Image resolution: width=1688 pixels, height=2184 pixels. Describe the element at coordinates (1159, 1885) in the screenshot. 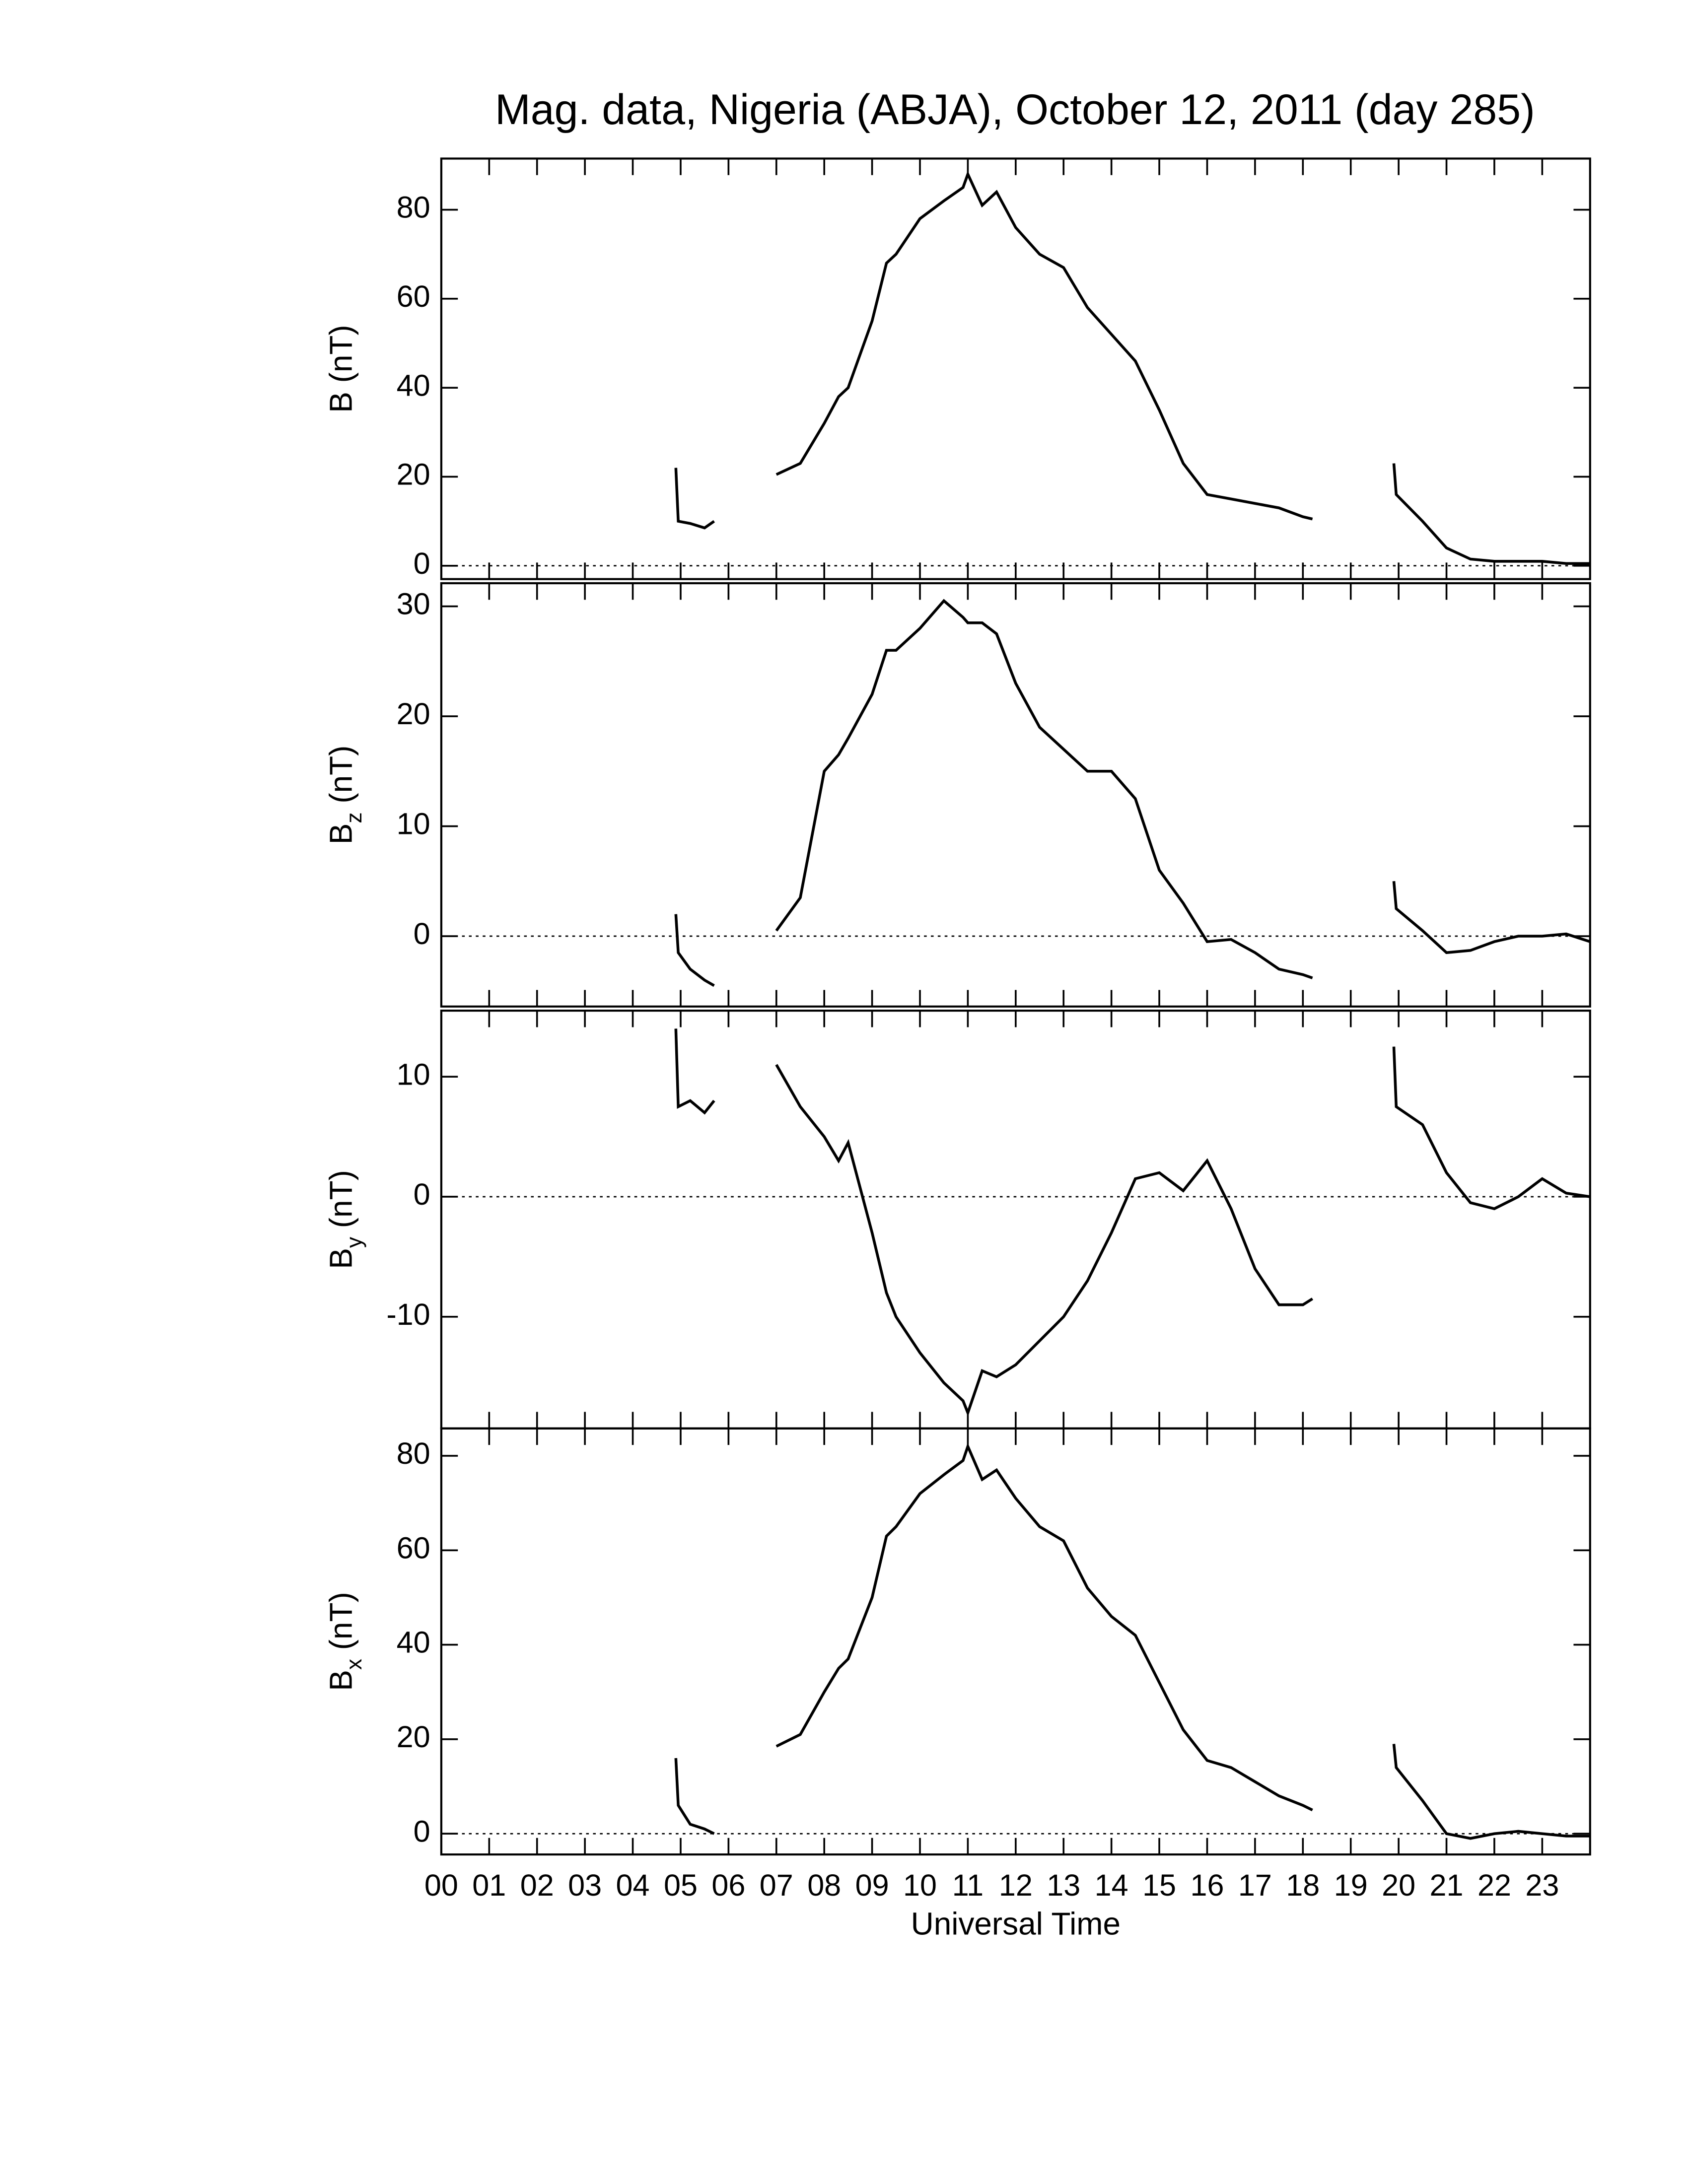

I see `x-tick-label: 15` at that location.